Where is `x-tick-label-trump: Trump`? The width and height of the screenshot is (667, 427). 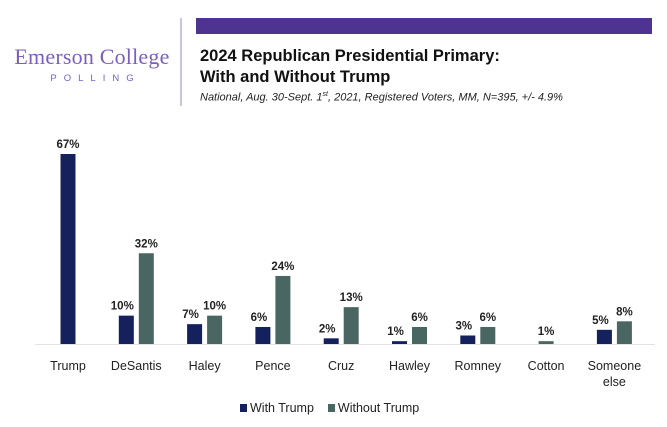 x-tick-label-trump: Trump is located at coordinates (68, 366).